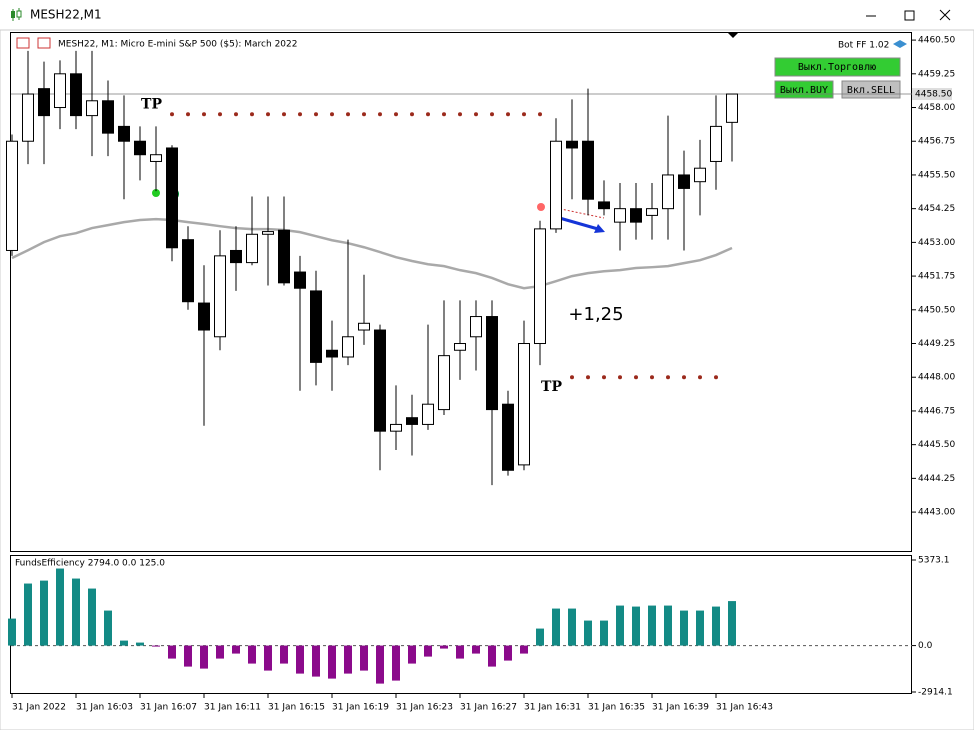  What do you see at coordinates (936, 445) in the screenshot?
I see `y-tick-label: 4445.50` at bounding box center [936, 445].